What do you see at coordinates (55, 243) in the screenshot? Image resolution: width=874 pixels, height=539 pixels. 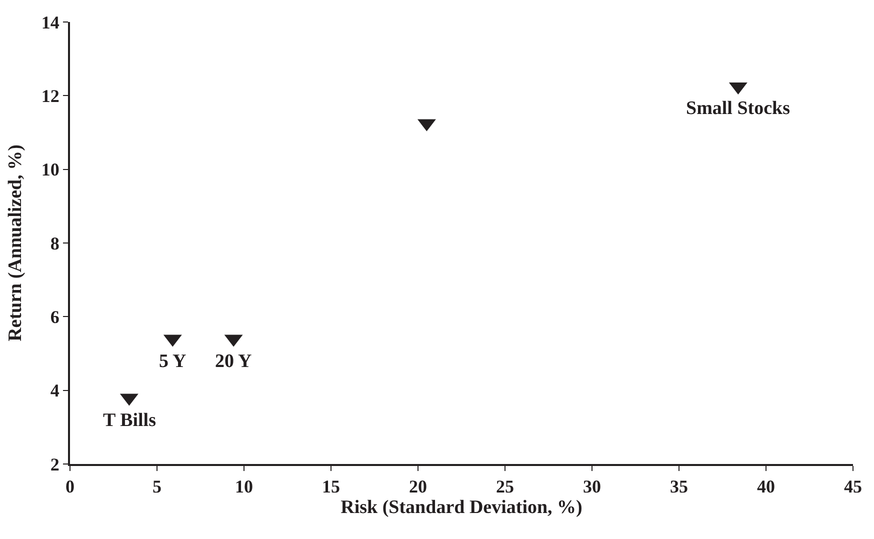 I see `y-tick-label: 8` at bounding box center [55, 243].